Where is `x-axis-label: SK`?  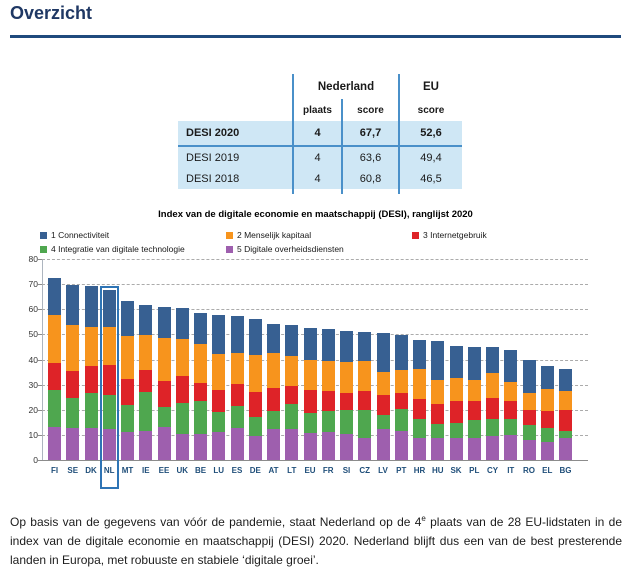
x-axis-label: SK is located at coordinates (456, 470).